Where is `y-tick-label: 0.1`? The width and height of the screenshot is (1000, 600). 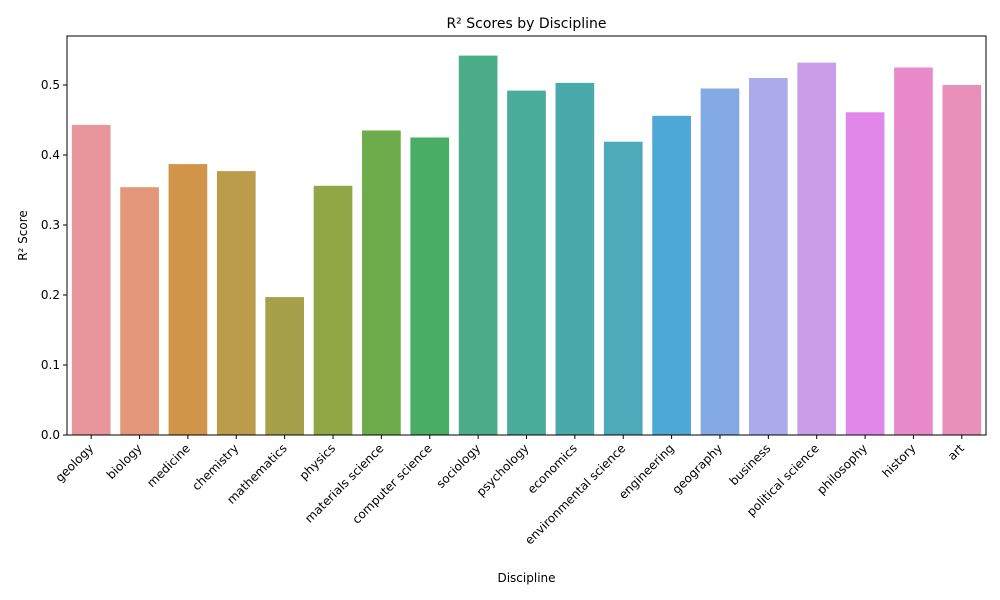
y-tick-label: 0.1 is located at coordinates (50, 365).